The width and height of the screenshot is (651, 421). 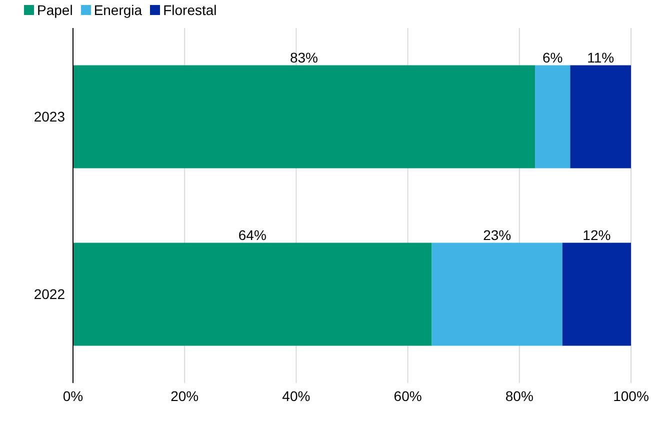 What do you see at coordinates (252, 234) in the screenshot?
I see `data-label: 64%` at bounding box center [252, 234].